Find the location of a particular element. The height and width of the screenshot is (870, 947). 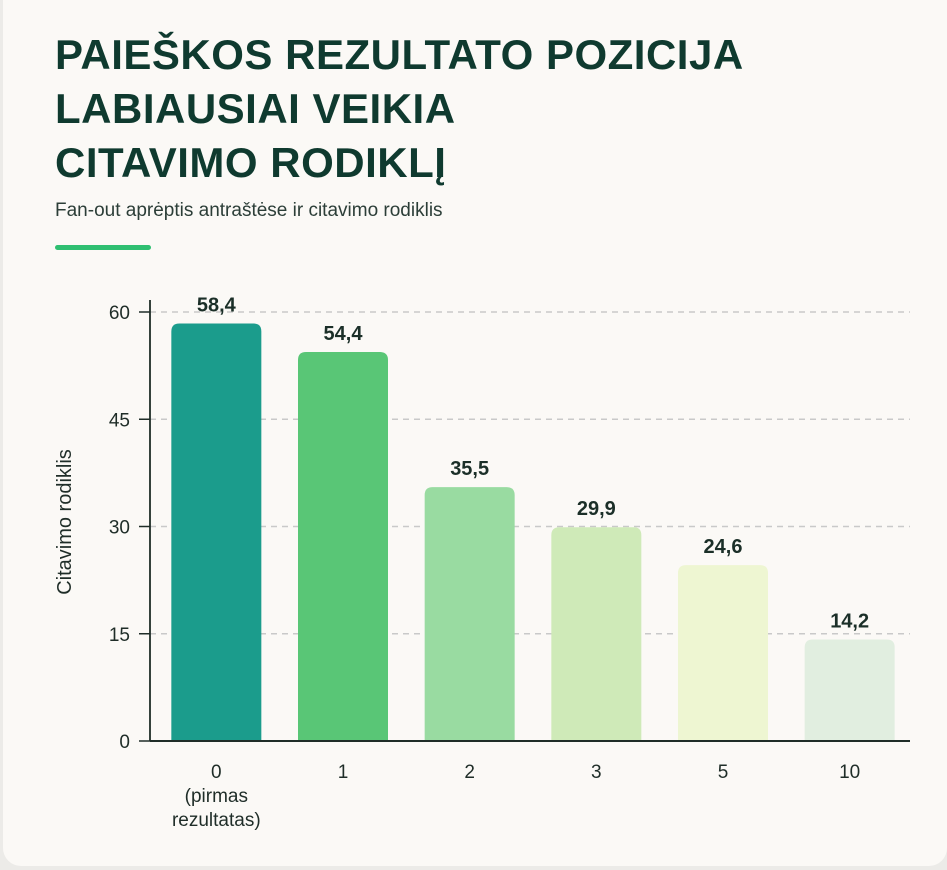

accent-underline is located at coordinates (103, 247).